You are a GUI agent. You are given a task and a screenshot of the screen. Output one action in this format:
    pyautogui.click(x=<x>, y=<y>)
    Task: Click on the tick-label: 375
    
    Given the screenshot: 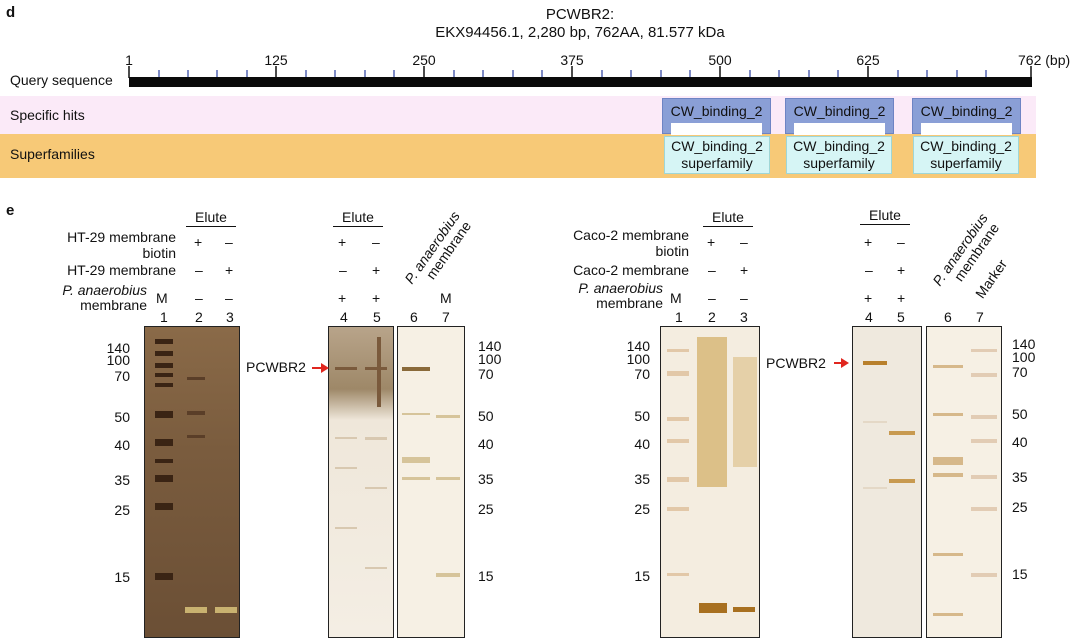 What is the action you would take?
    pyautogui.click(x=572, y=60)
    